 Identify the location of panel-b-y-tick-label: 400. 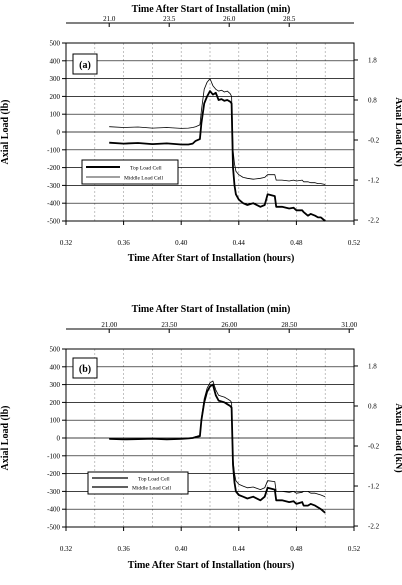
(55, 367).